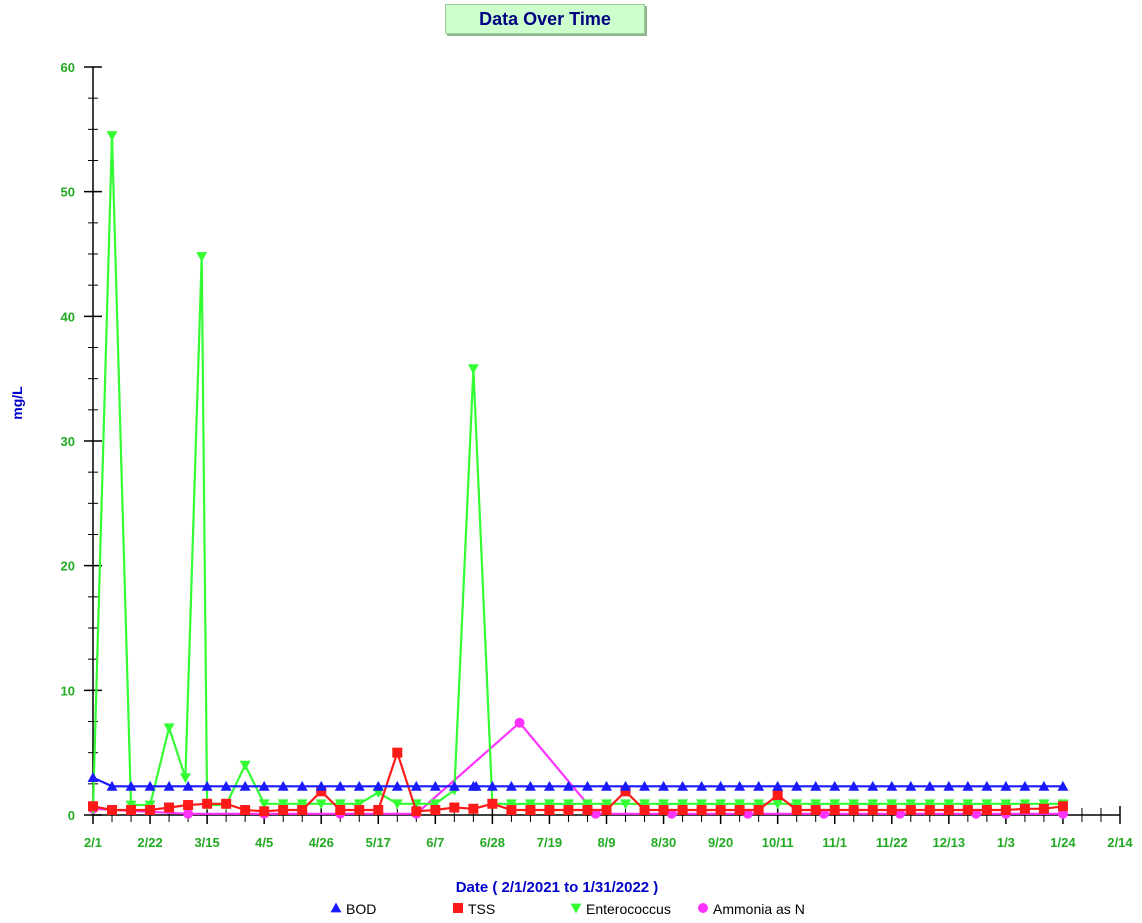  I want to click on series-line-tss, so click(578, 782).